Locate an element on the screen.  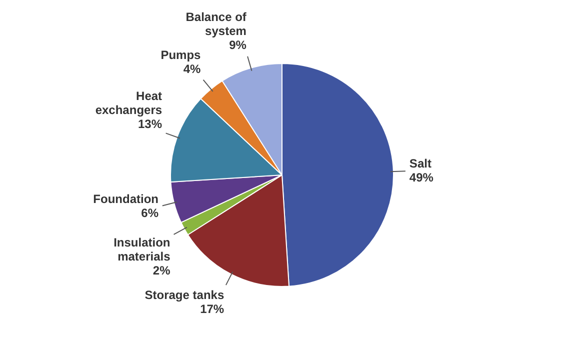
data-label: 4% is located at coordinates (192, 69).